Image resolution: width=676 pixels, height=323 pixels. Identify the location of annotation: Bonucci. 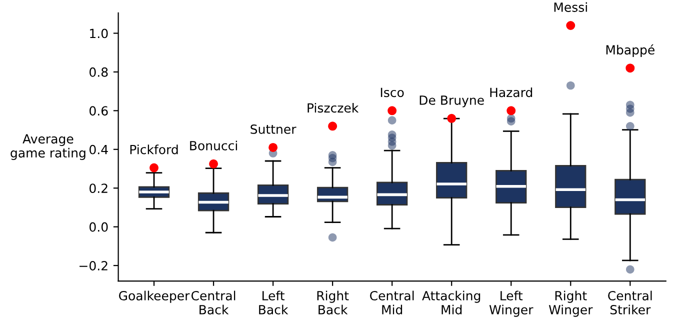
(213, 145).